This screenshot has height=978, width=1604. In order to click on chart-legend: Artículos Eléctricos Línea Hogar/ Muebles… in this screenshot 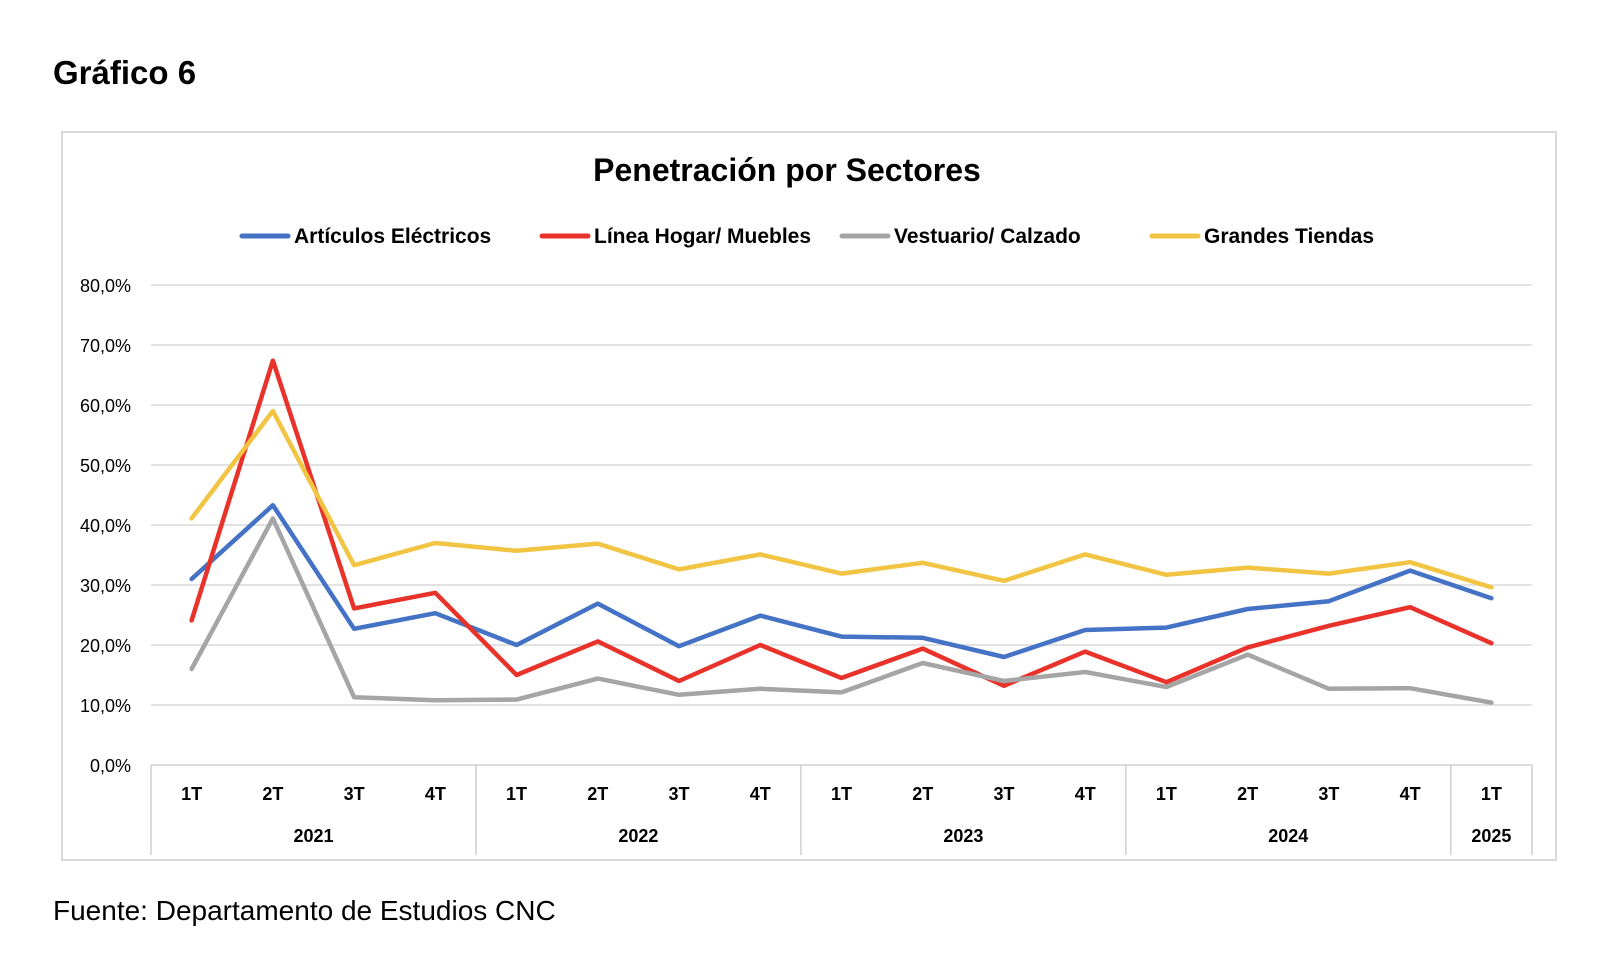, I will do `click(806, 236)`.